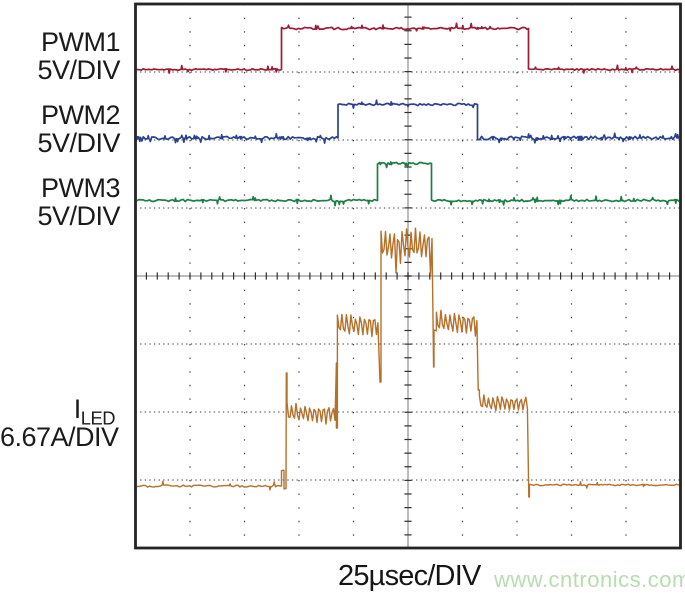 This screenshot has height=600, width=685. I want to click on iled-subscript: LED, so click(98, 418).